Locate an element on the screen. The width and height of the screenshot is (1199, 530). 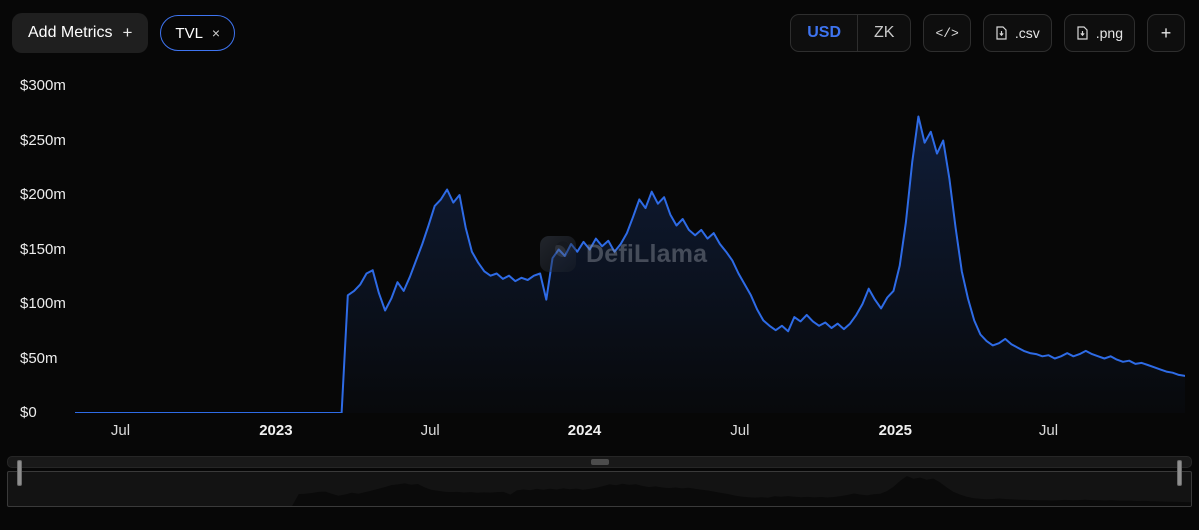
toolbar-right: USD ZK </> .csv .png + is located at coordinates (987, 33).